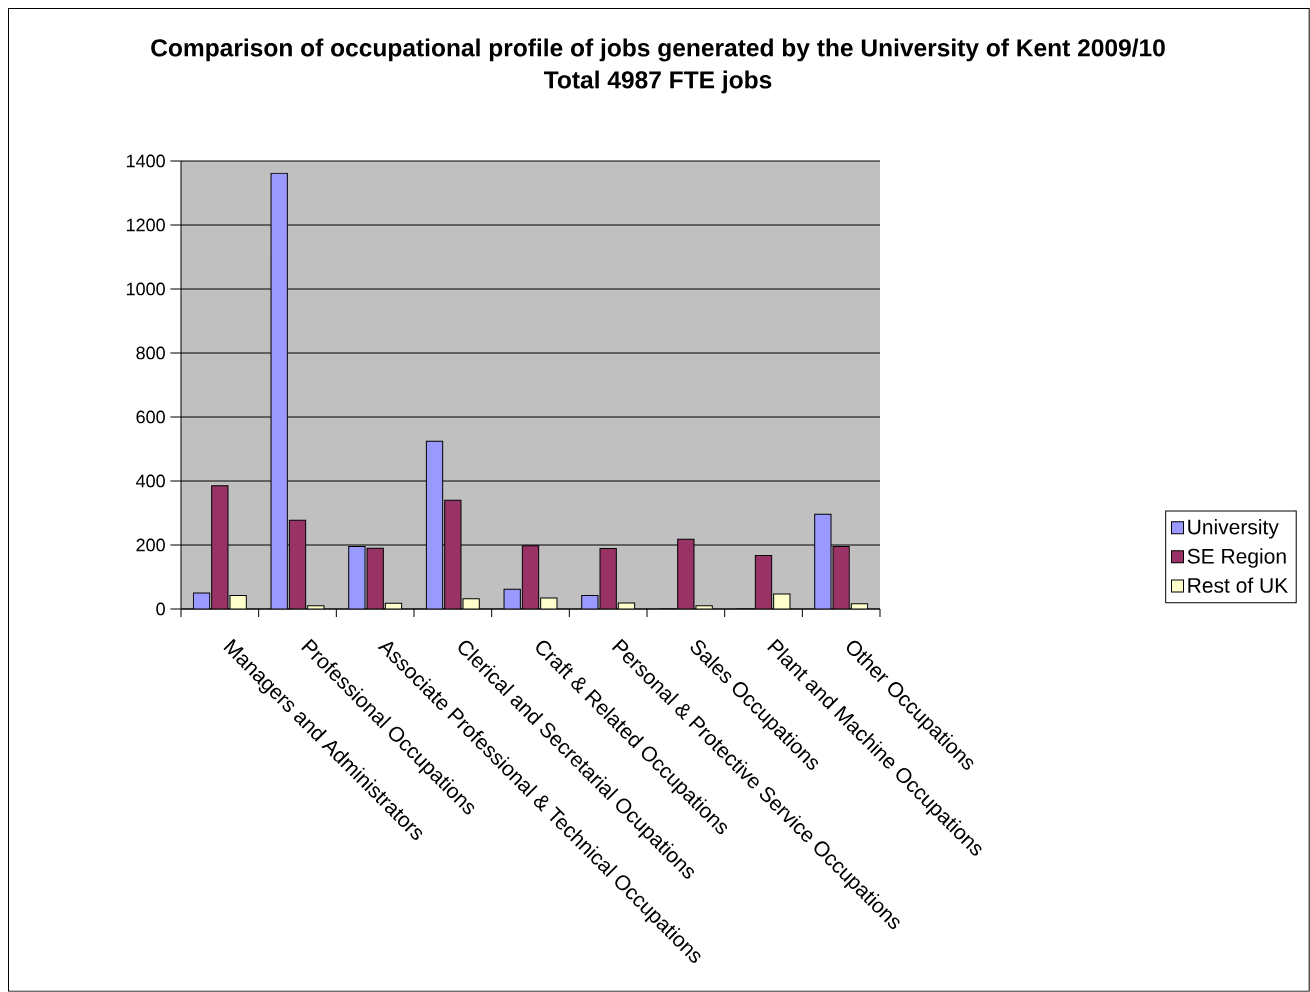 Image resolution: width=1310 pixels, height=992 pixels. Describe the element at coordinates (1233, 529) in the screenshot. I see `legend-label: University` at that location.